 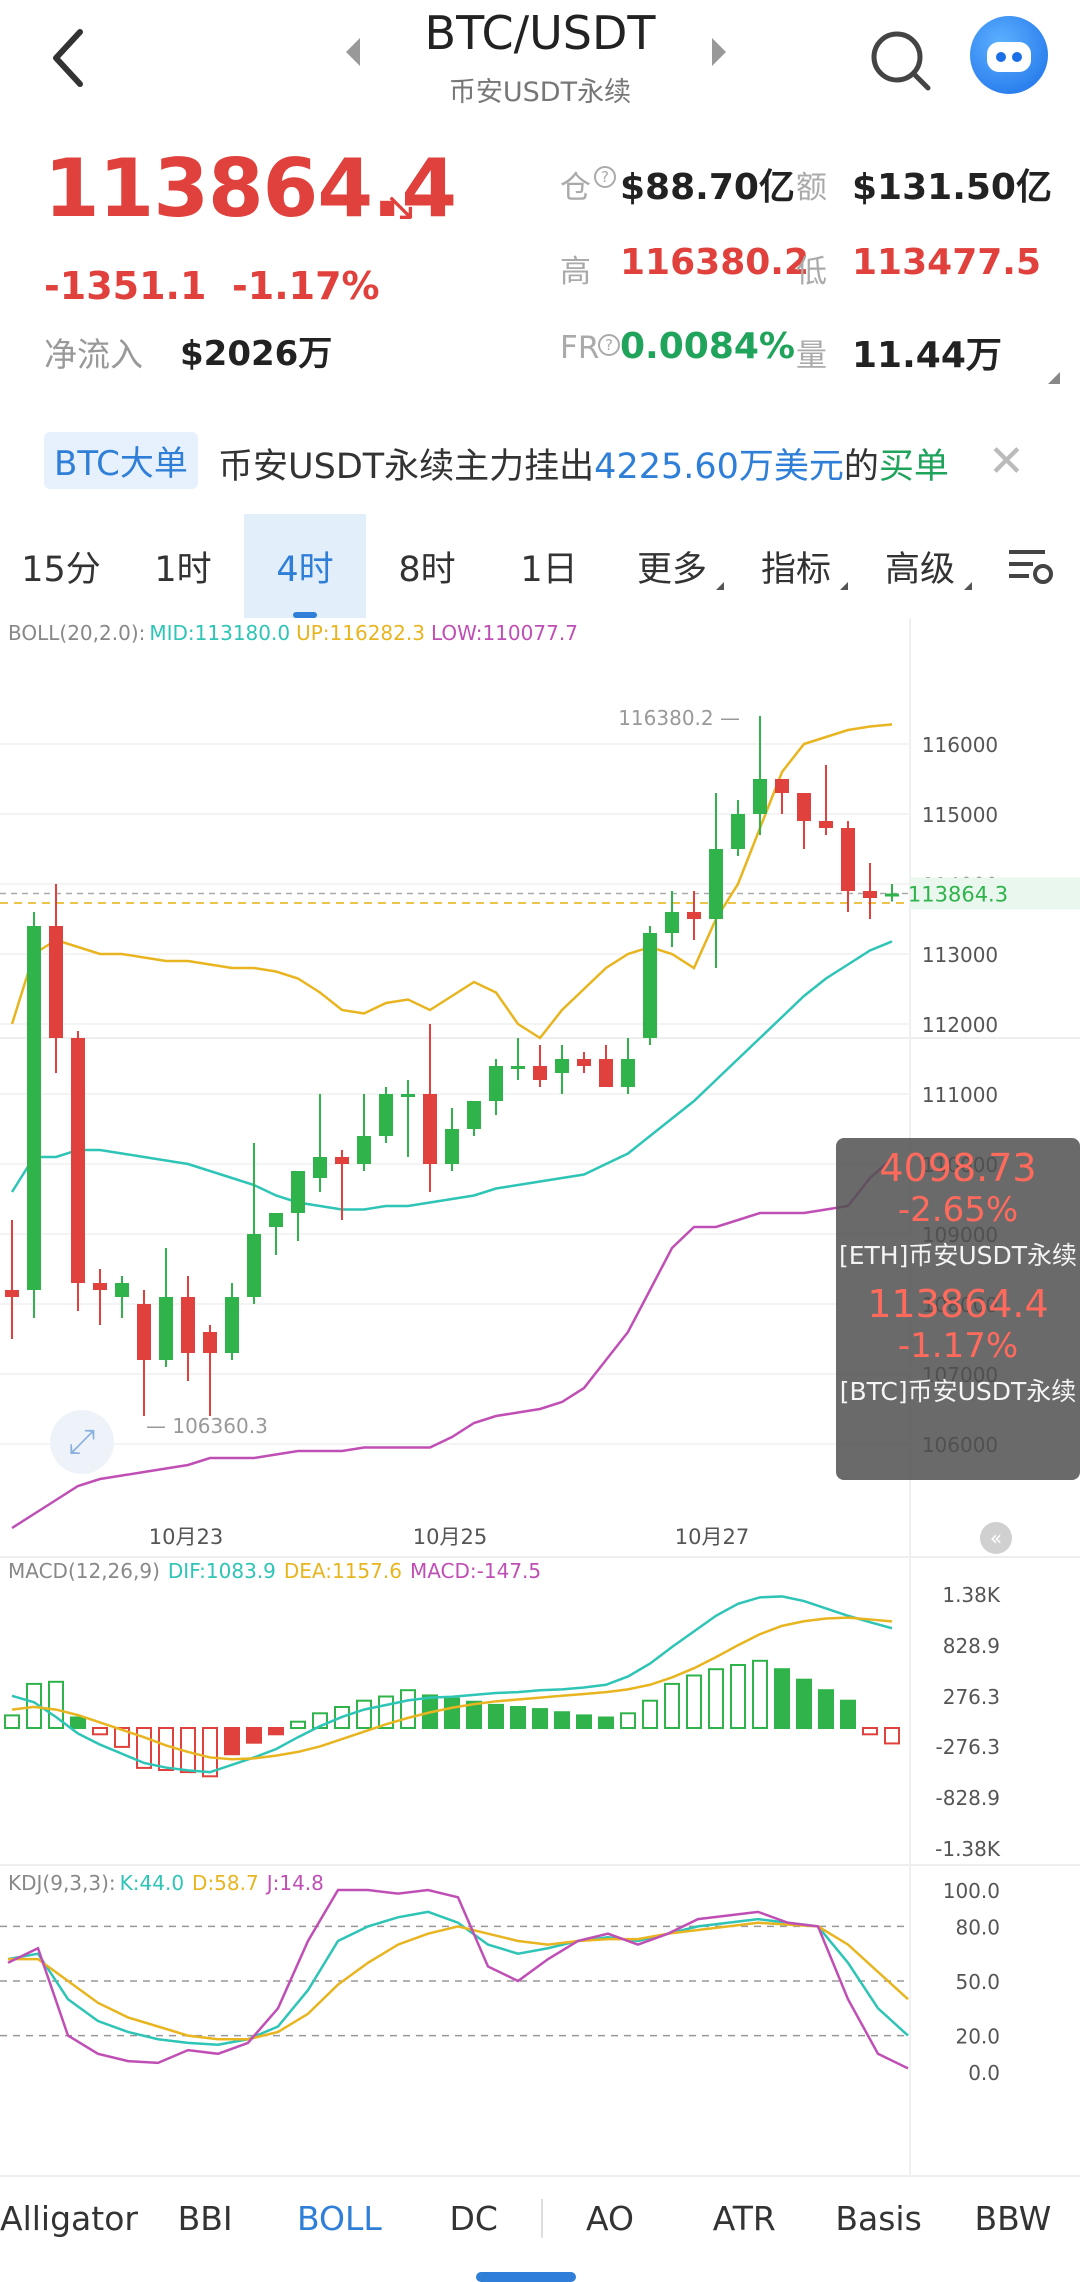 What do you see at coordinates (183, 566) in the screenshot?
I see `tab-1h: 1时` at bounding box center [183, 566].